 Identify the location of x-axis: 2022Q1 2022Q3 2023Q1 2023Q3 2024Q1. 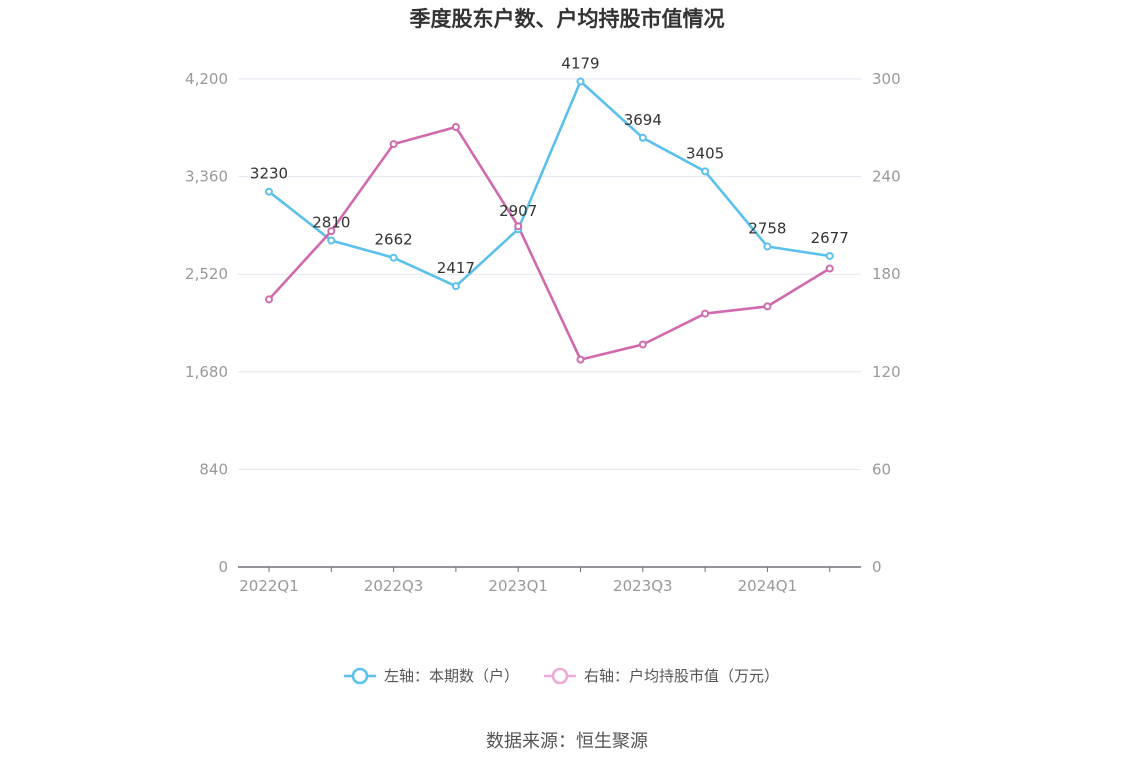
(549, 580).